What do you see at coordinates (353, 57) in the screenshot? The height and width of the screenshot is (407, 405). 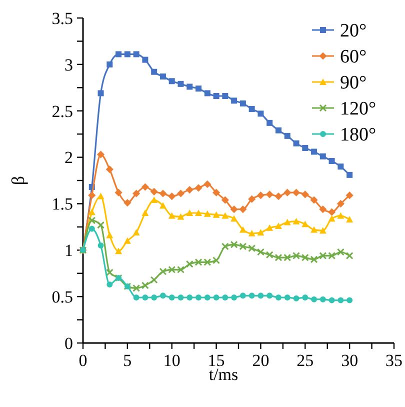 I see `legend-label: 60°` at bounding box center [353, 57].